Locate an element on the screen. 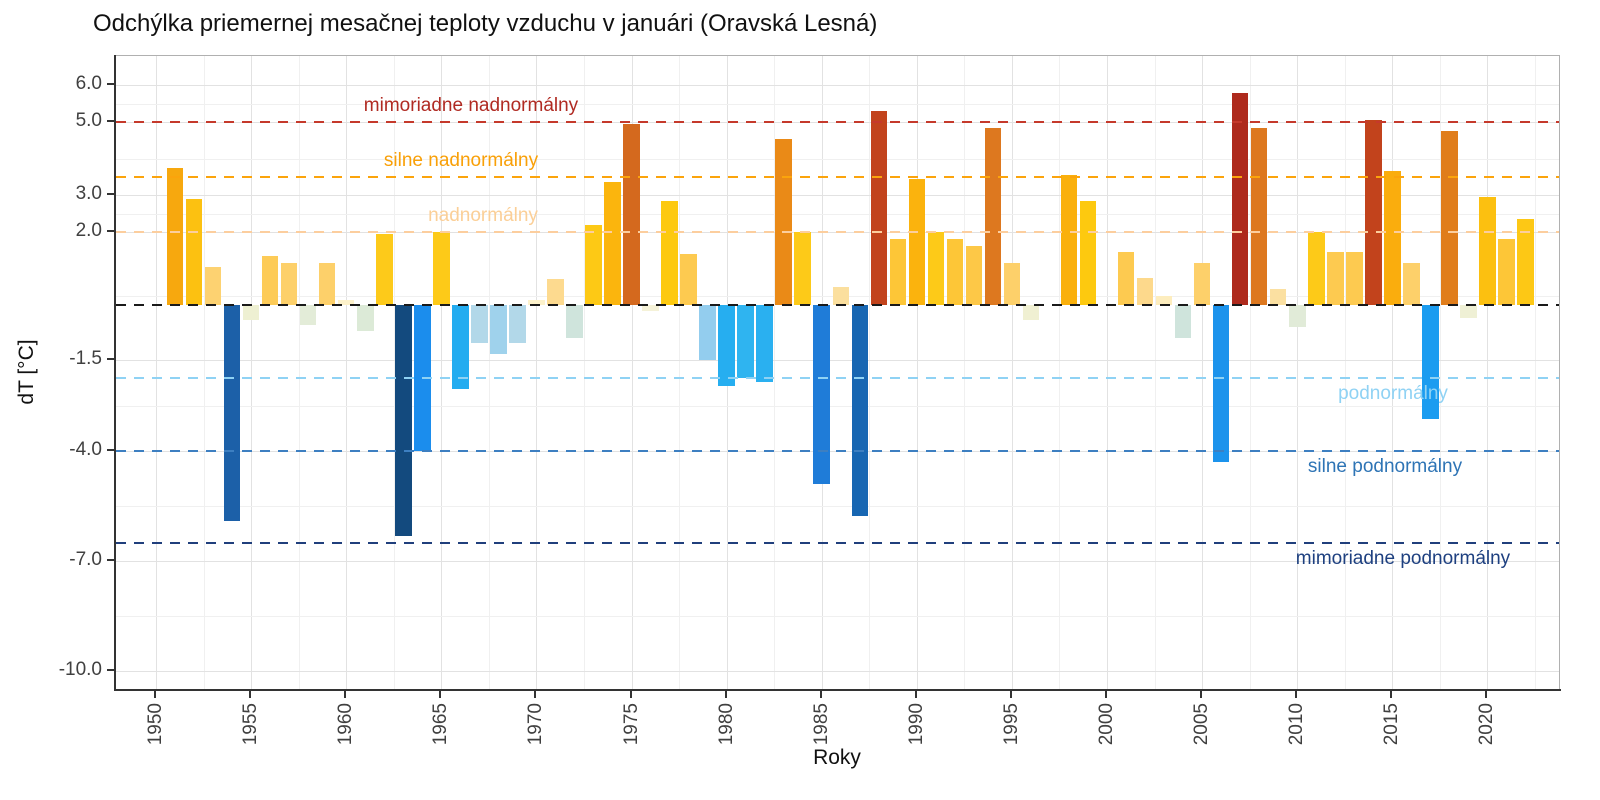  bar-1995 is located at coordinates (1012, 283).